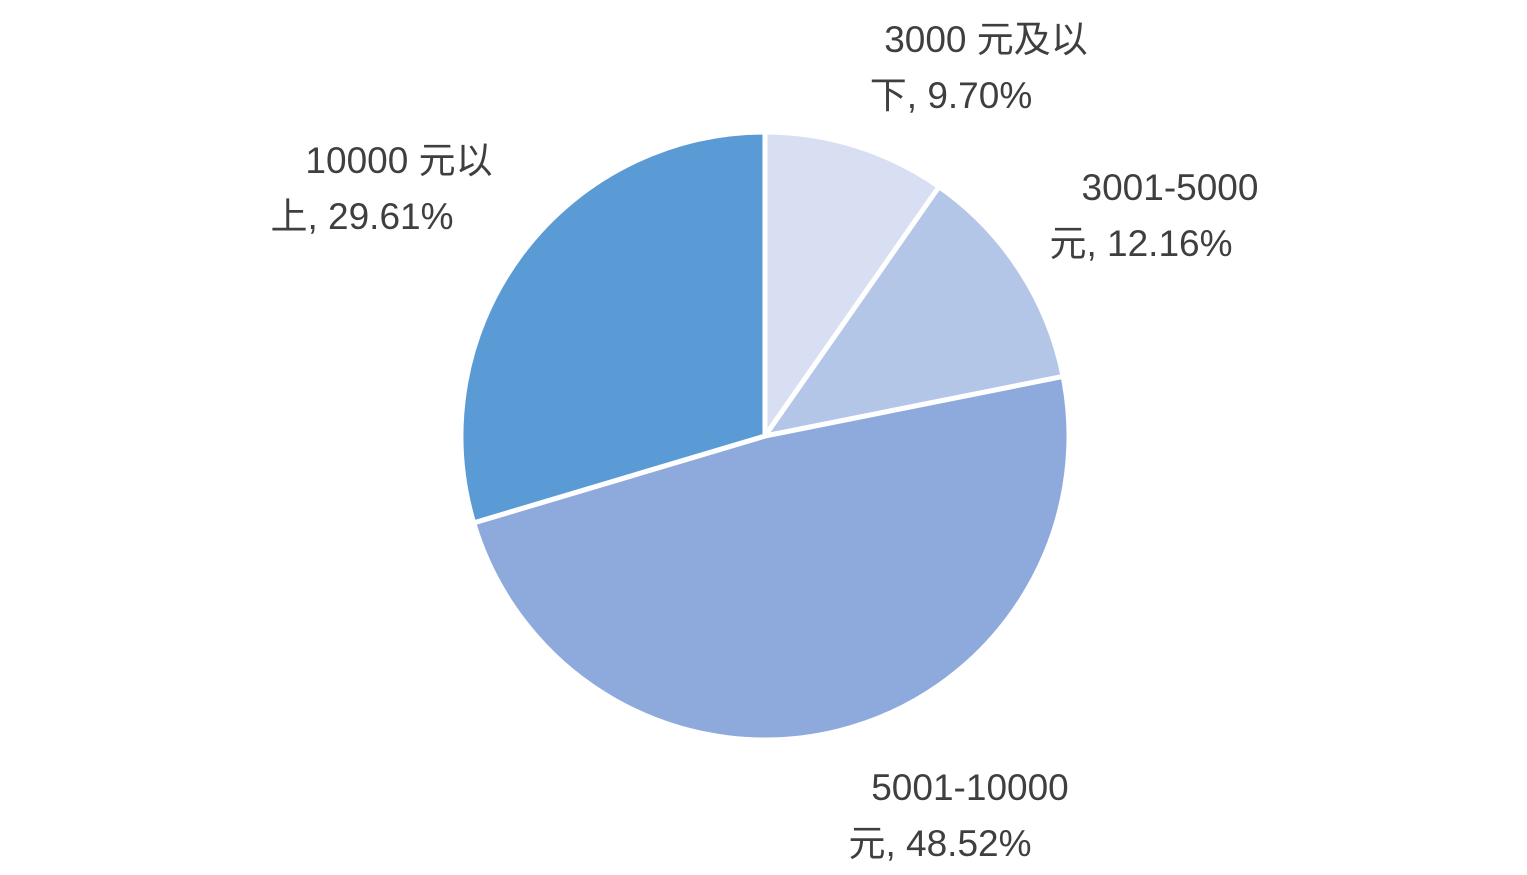  I want to click on slice-label-10000-above-line2: 上, 29.61%, so click(362, 216).